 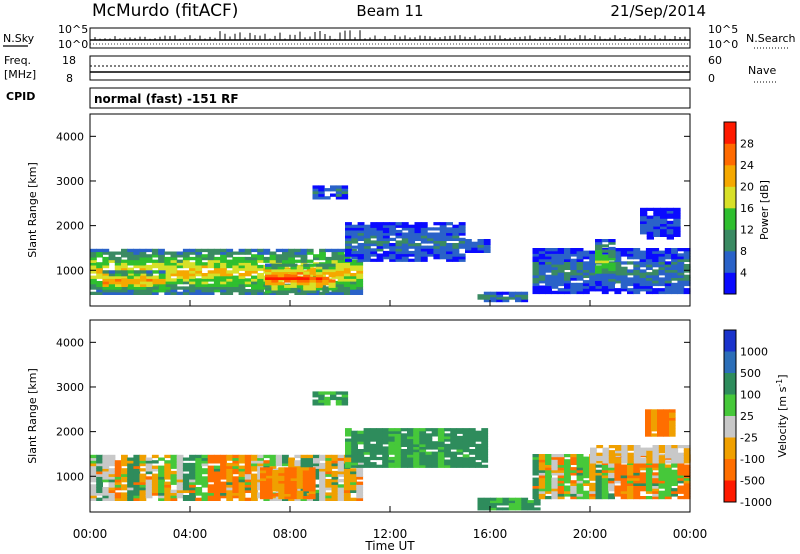 I want to click on velocity-colorbar-tick: 25, so click(x=747, y=416).